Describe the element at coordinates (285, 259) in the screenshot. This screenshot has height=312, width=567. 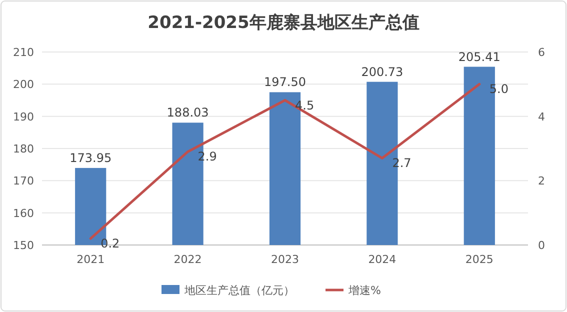
I see `x-tick-label: 2023` at that location.